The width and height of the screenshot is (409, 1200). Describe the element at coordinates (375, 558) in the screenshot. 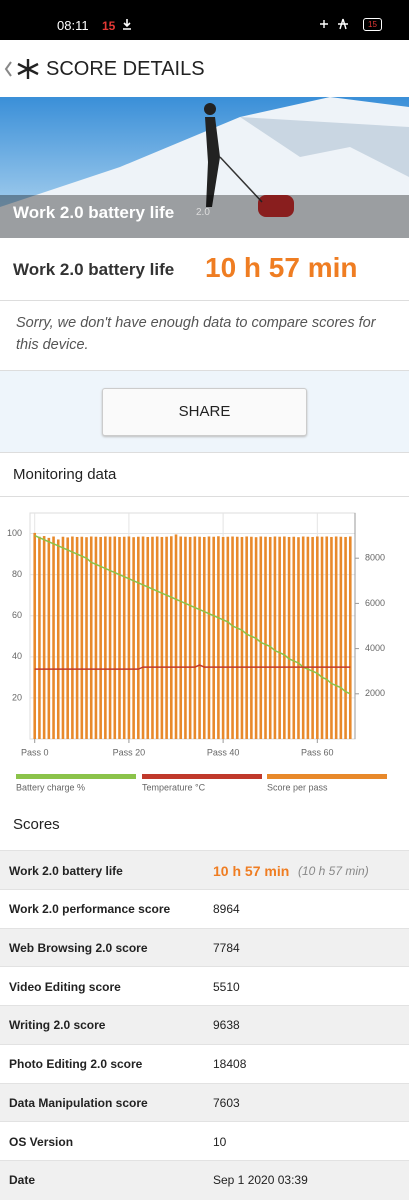

I see `y2-tick-label: 8000` at that location.